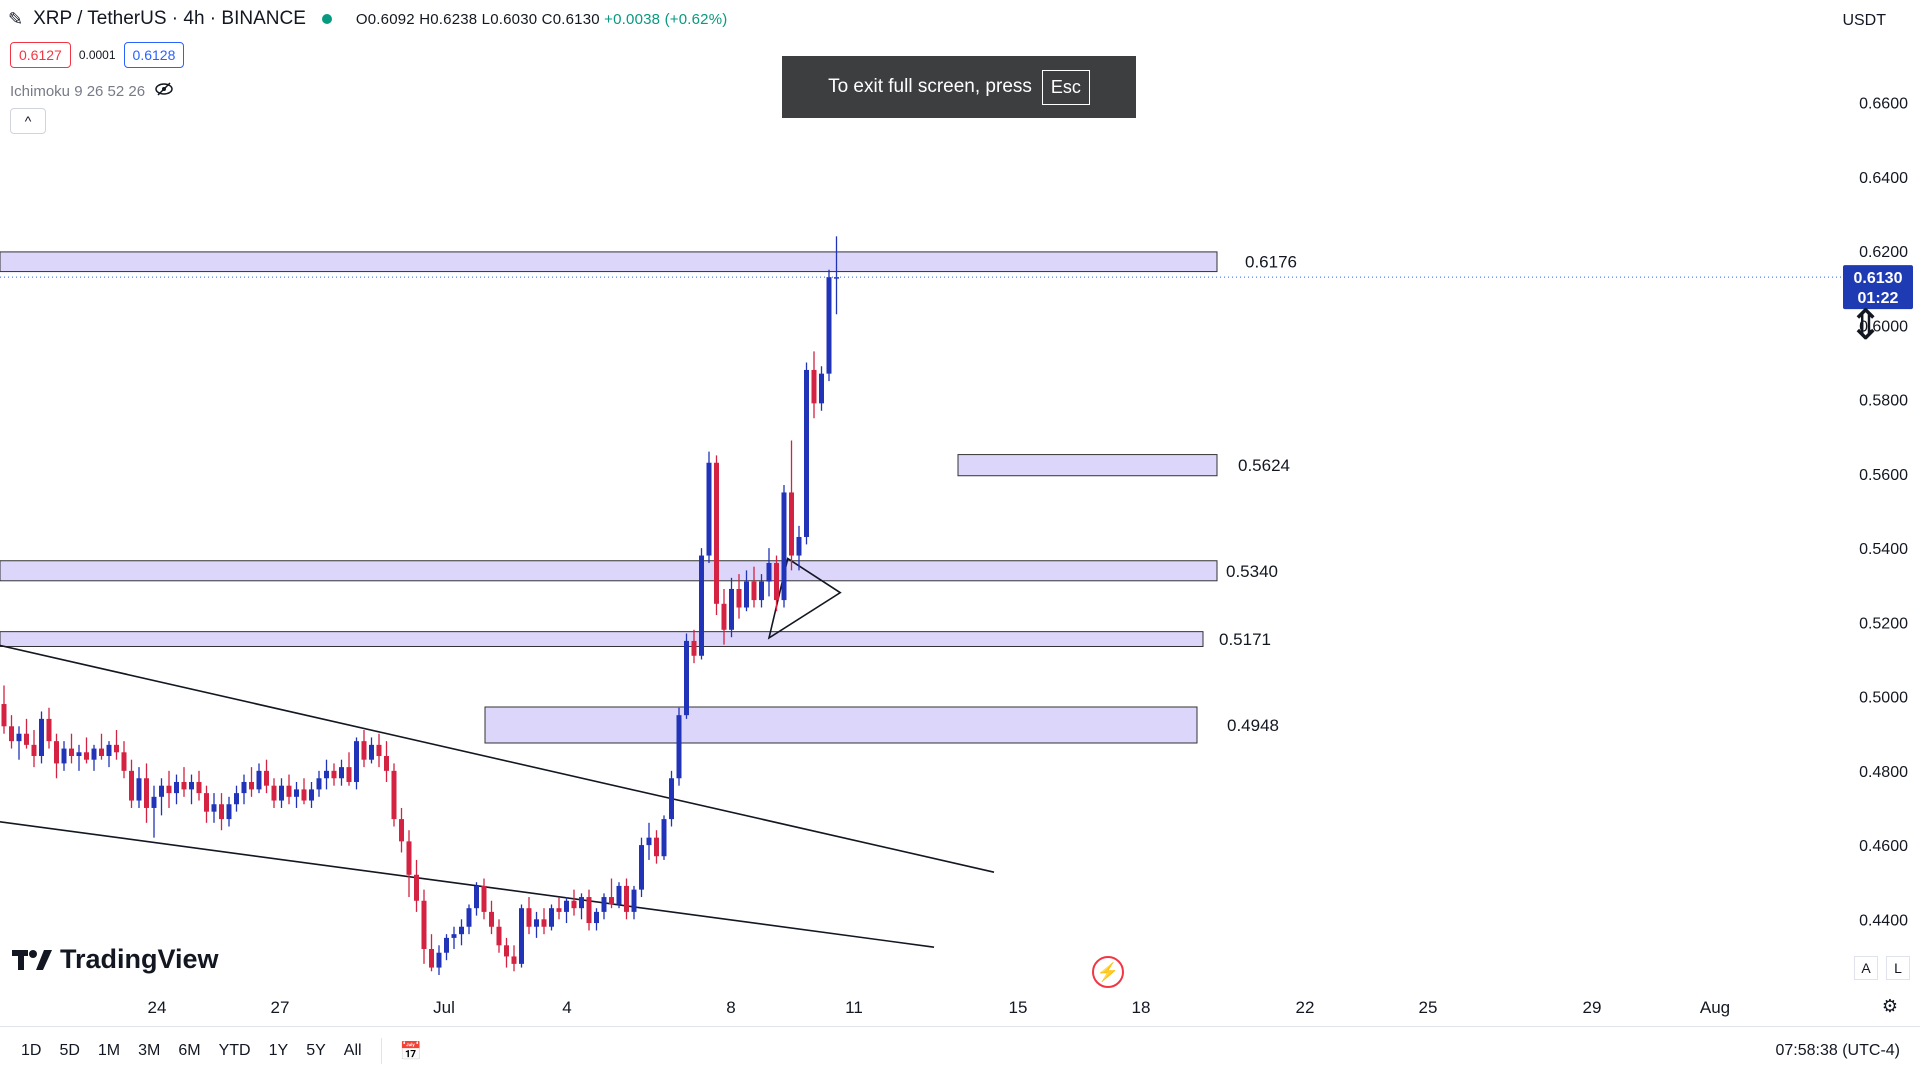  Describe the element at coordinates (40, 55) in the screenshot. I see `sell-button: 0.6127` at that location.